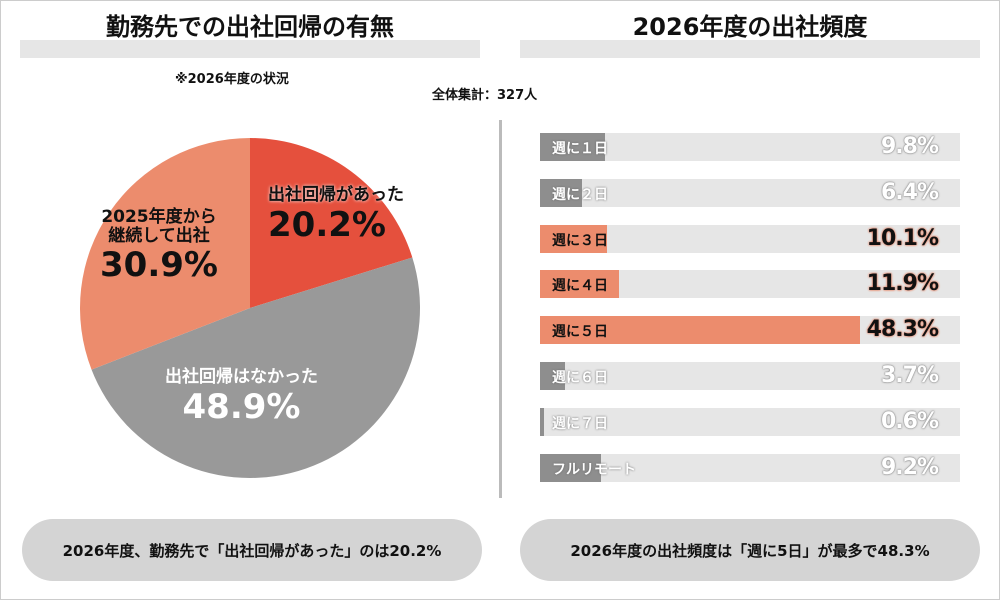 This screenshot has height=600, width=1000. I want to click on bar-row: 週に６日 3.7%, so click(750, 376).